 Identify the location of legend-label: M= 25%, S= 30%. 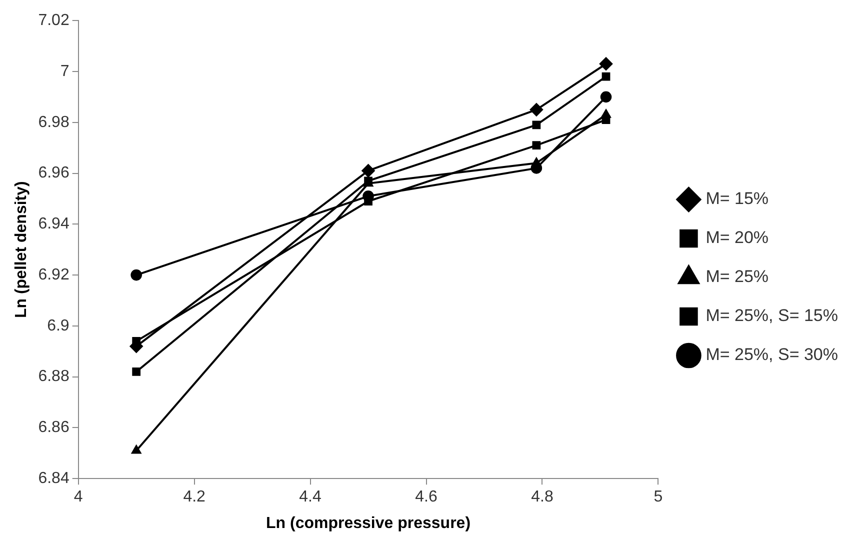
(772, 354).